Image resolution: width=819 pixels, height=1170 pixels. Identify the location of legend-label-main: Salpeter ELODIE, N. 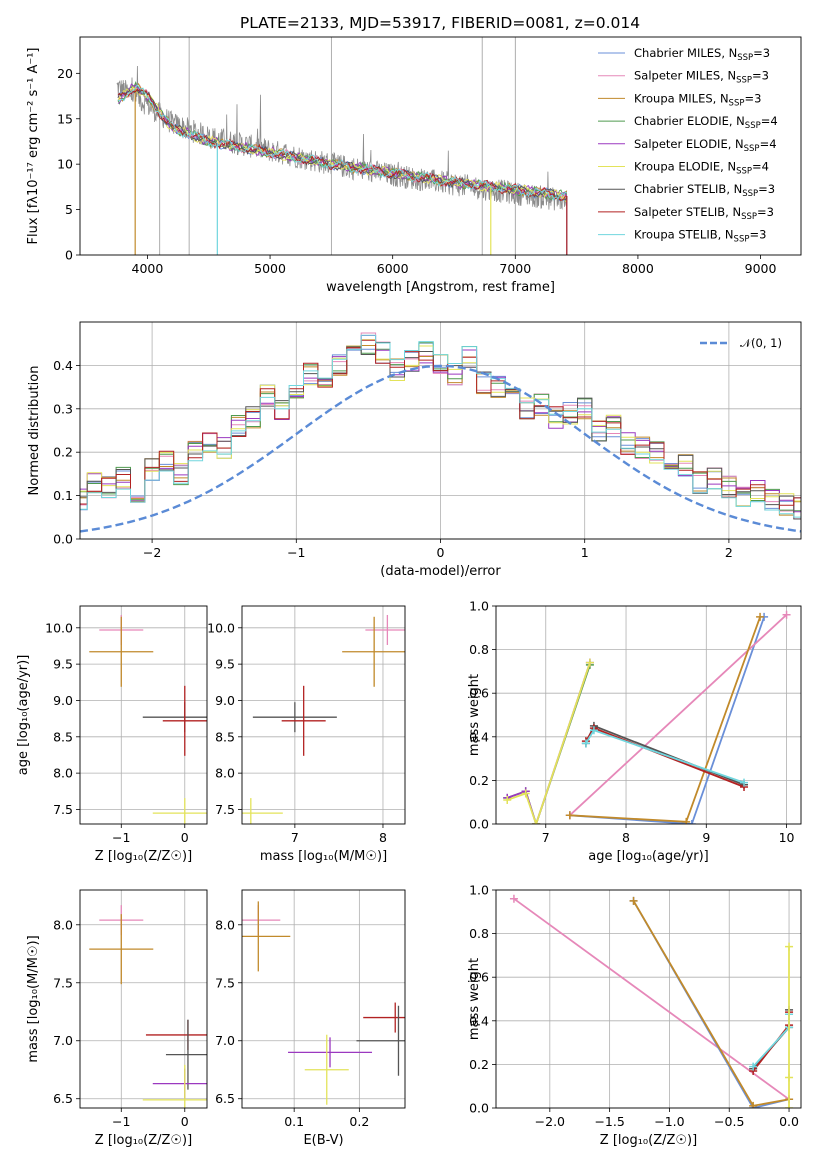
(689, 144).